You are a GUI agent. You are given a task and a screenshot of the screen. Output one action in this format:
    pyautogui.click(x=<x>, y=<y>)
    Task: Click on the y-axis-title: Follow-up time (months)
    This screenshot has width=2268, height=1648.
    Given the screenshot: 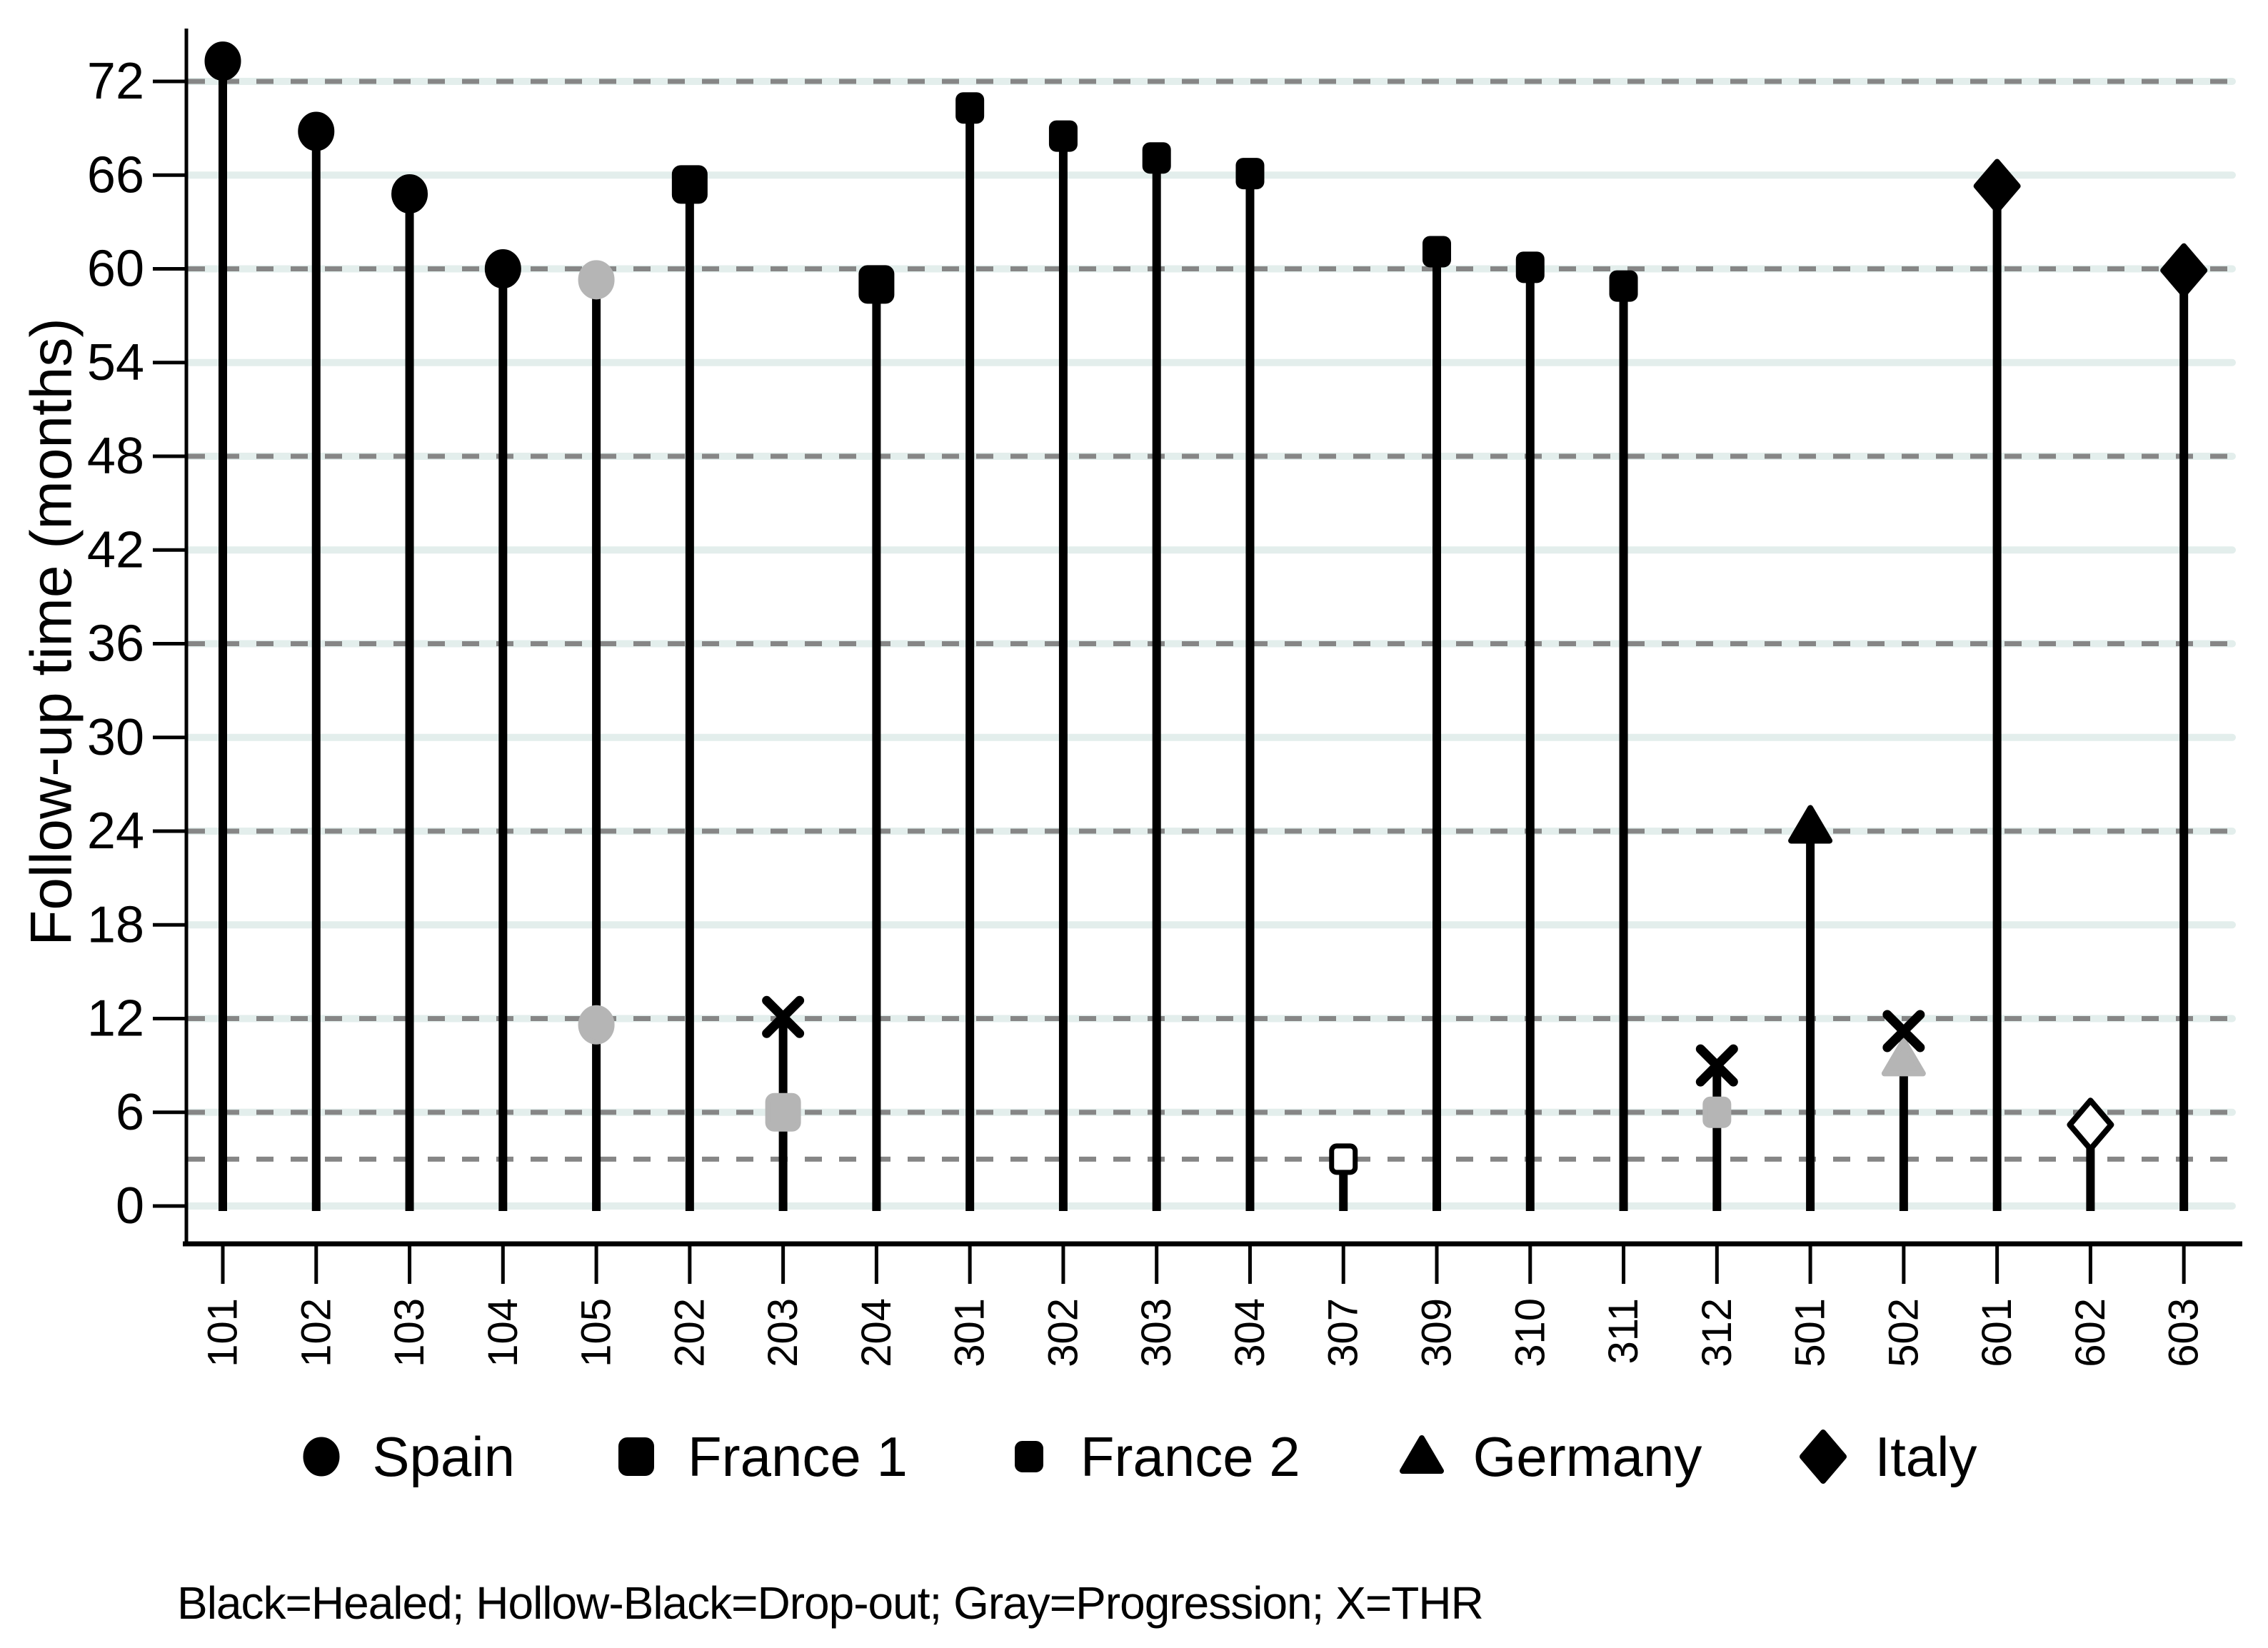 What is the action you would take?
    pyautogui.click(x=52, y=631)
    